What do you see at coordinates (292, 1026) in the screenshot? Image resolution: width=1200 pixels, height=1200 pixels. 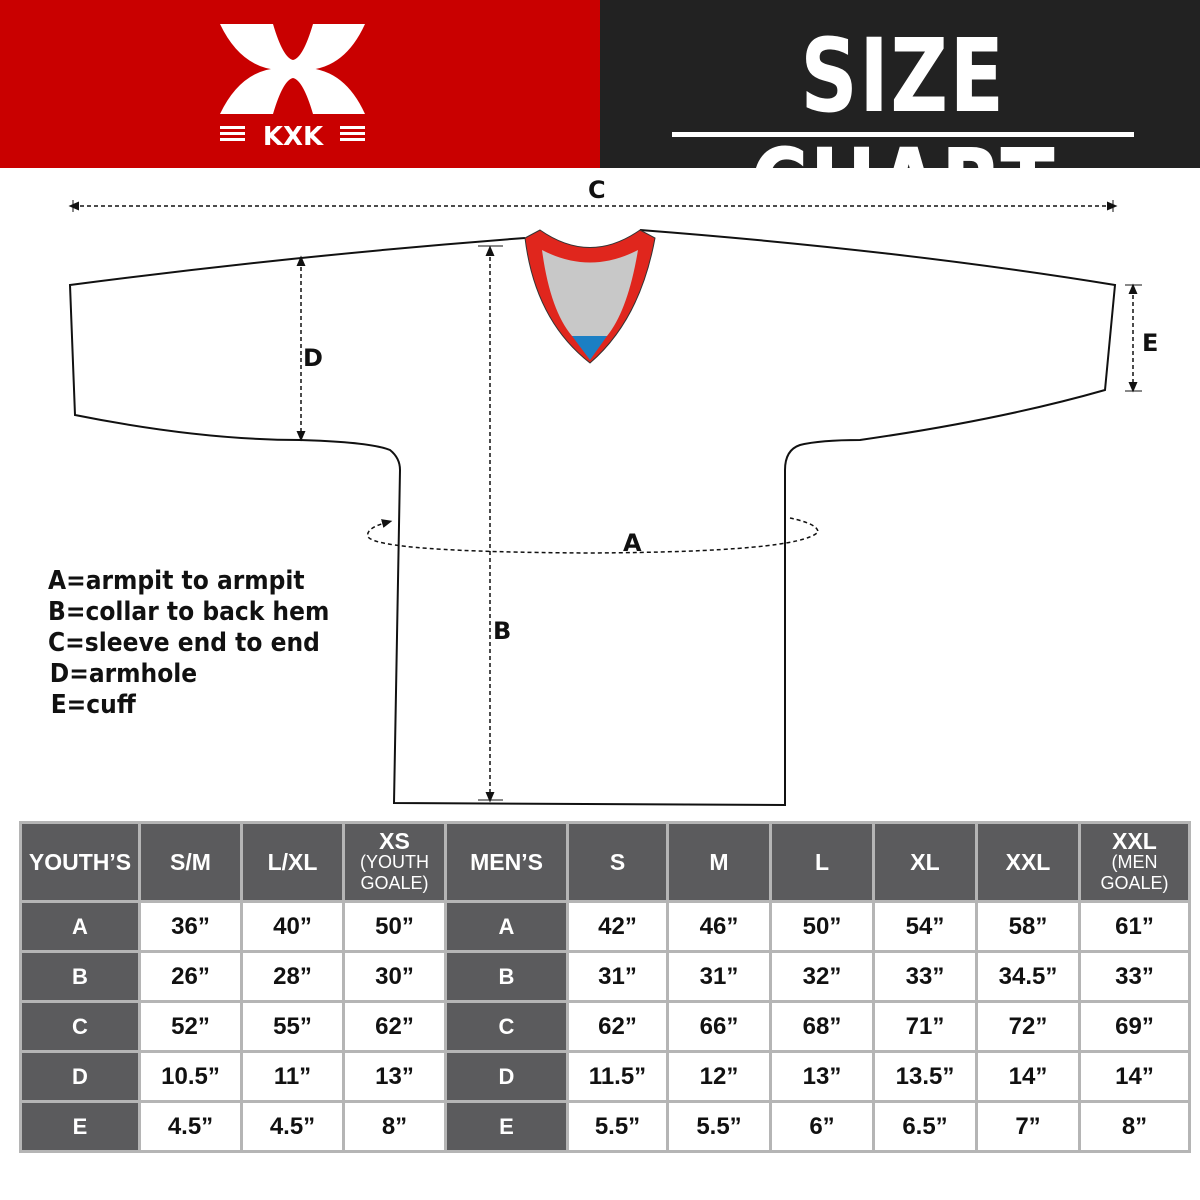 I see `table-cell: 55”` at bounding box center [292, 1026].